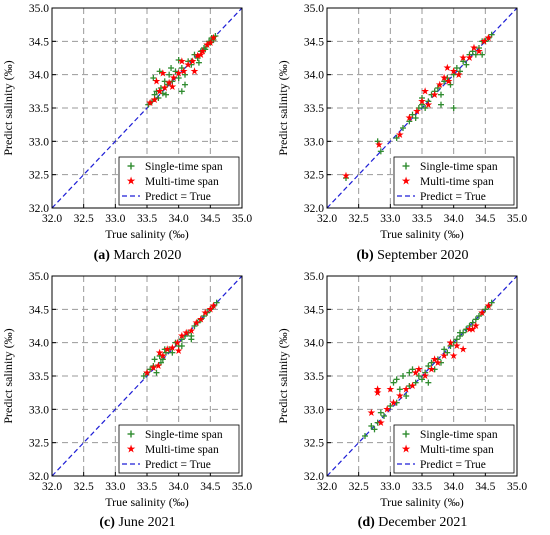 The width and height of the screenshot is (550, 535). I want to click on x-tick-label: 35.0, so click(242, 219).